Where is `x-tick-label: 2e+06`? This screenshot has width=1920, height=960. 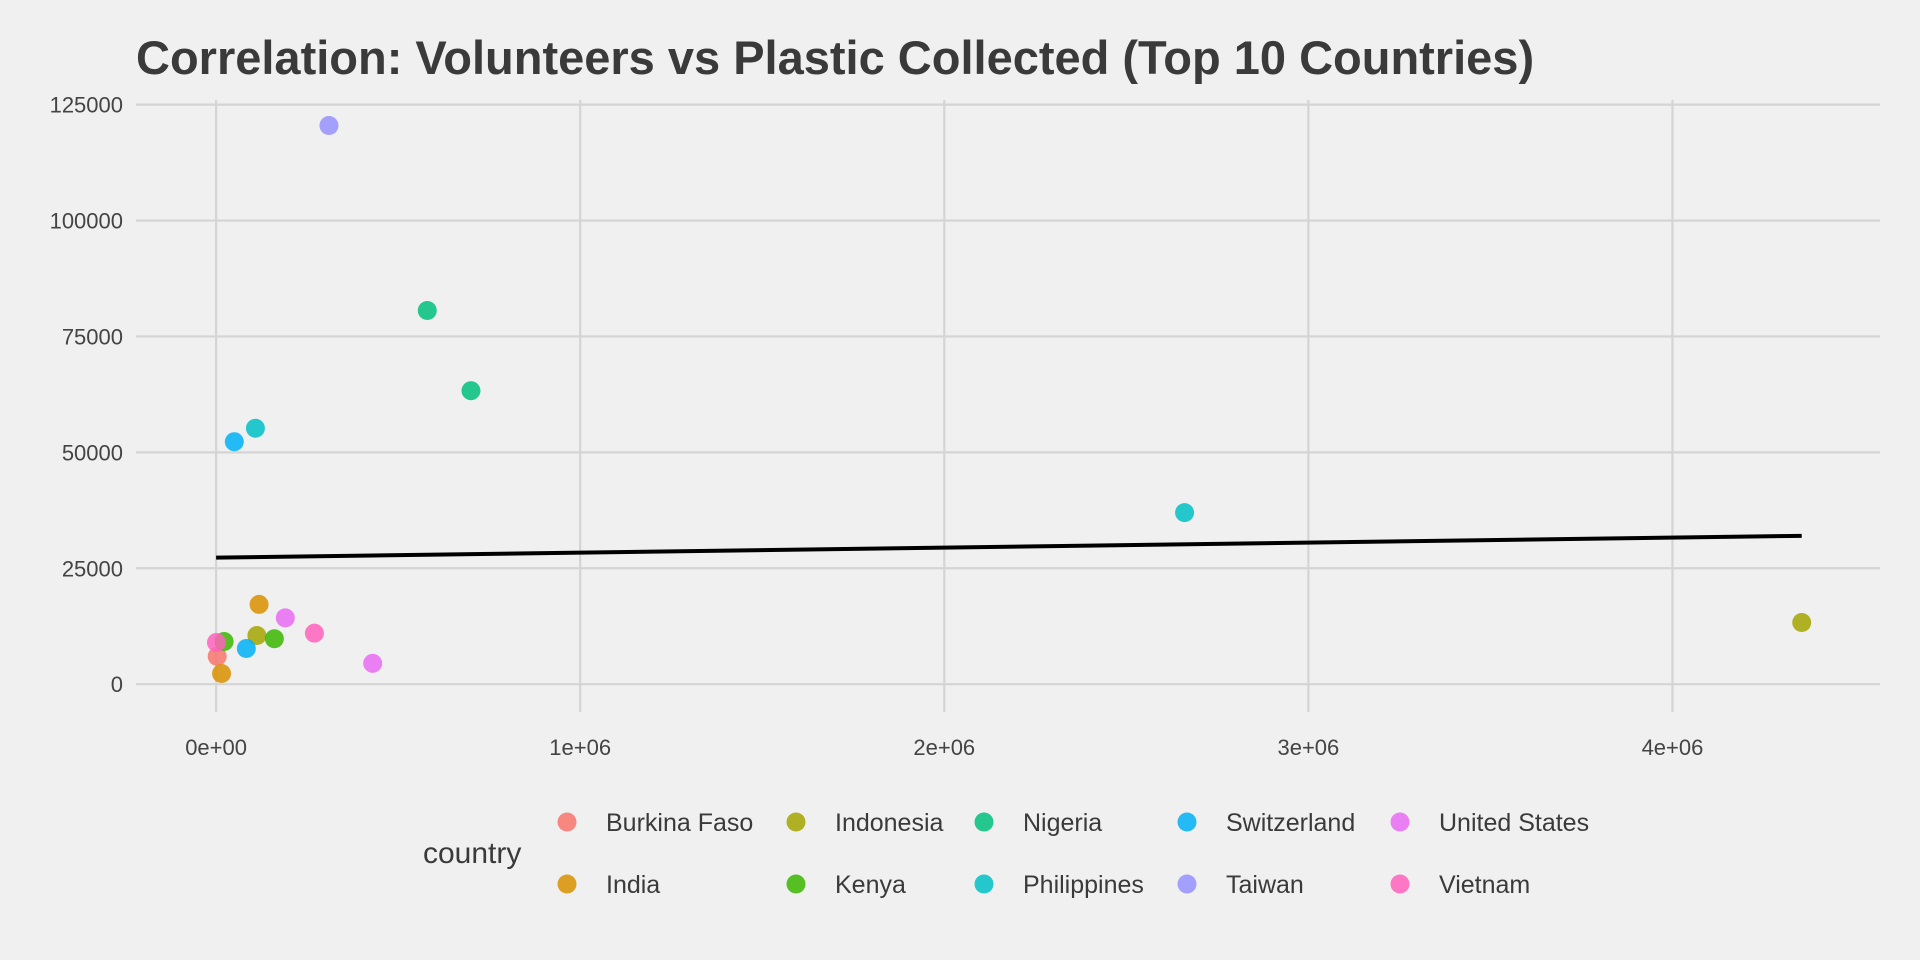
x-tick-label: 2e+06 is located at coordinates (944, 747).